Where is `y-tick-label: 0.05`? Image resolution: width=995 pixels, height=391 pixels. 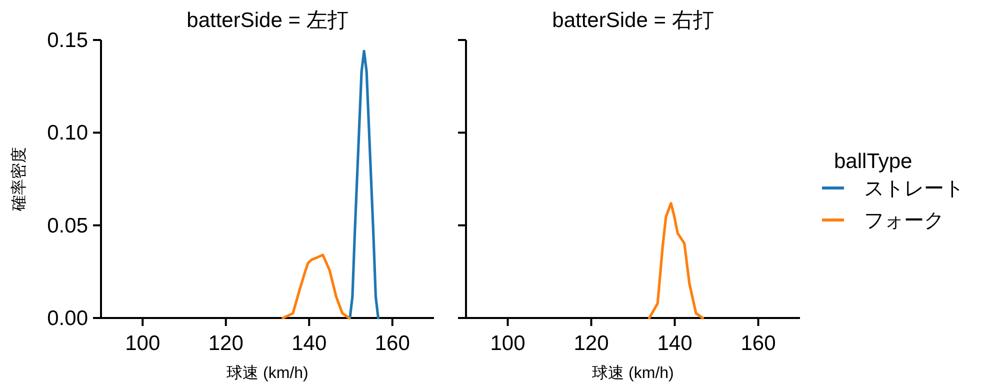
y-tick-label: 0.05 is located at coordinates (67, 226).